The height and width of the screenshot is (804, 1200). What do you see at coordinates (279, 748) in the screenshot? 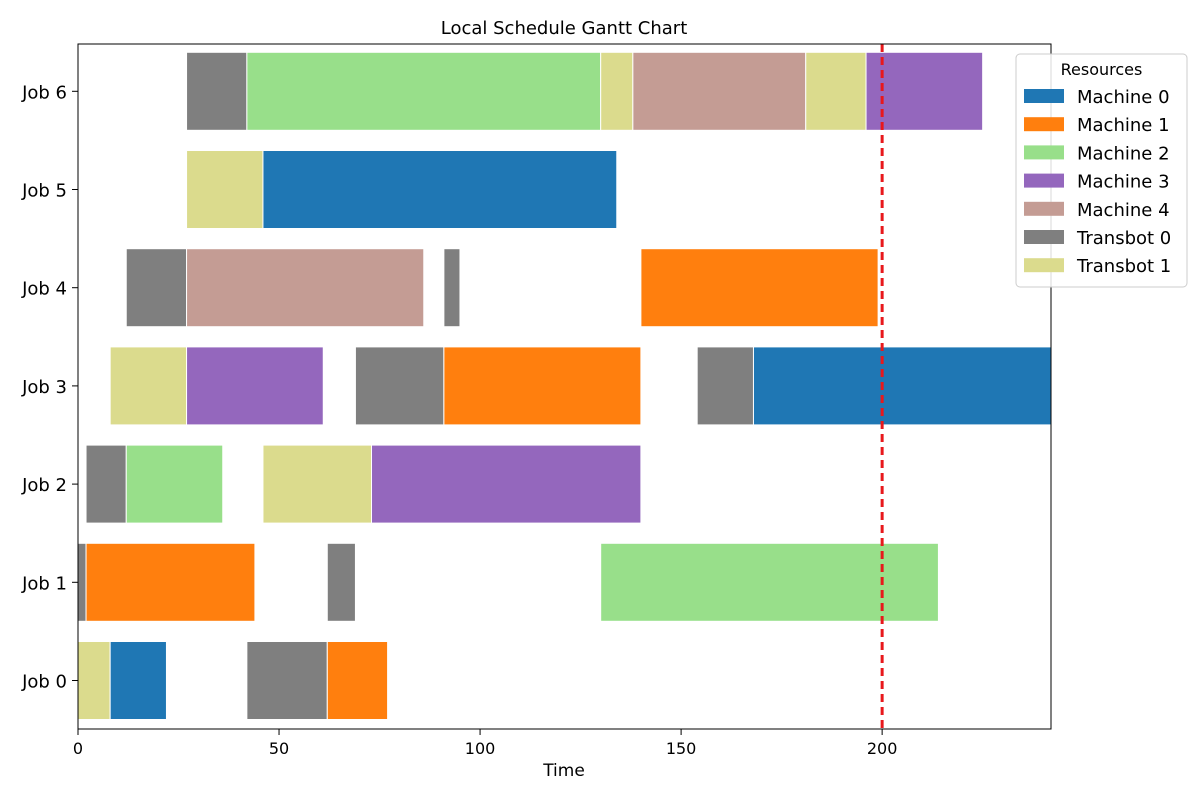
I see `x-tick-label: 50` at bounding box center [279, 748].